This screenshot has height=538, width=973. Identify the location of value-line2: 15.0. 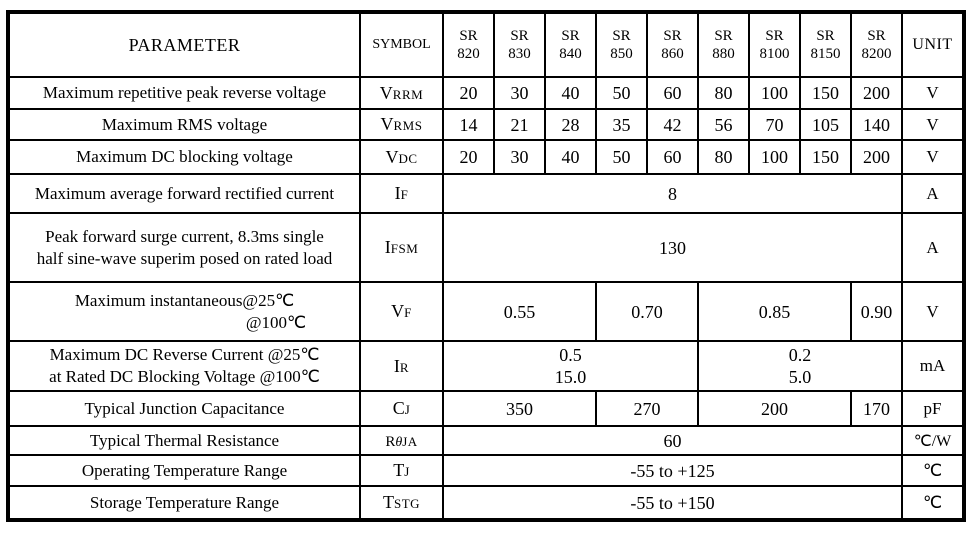
(570, 377).